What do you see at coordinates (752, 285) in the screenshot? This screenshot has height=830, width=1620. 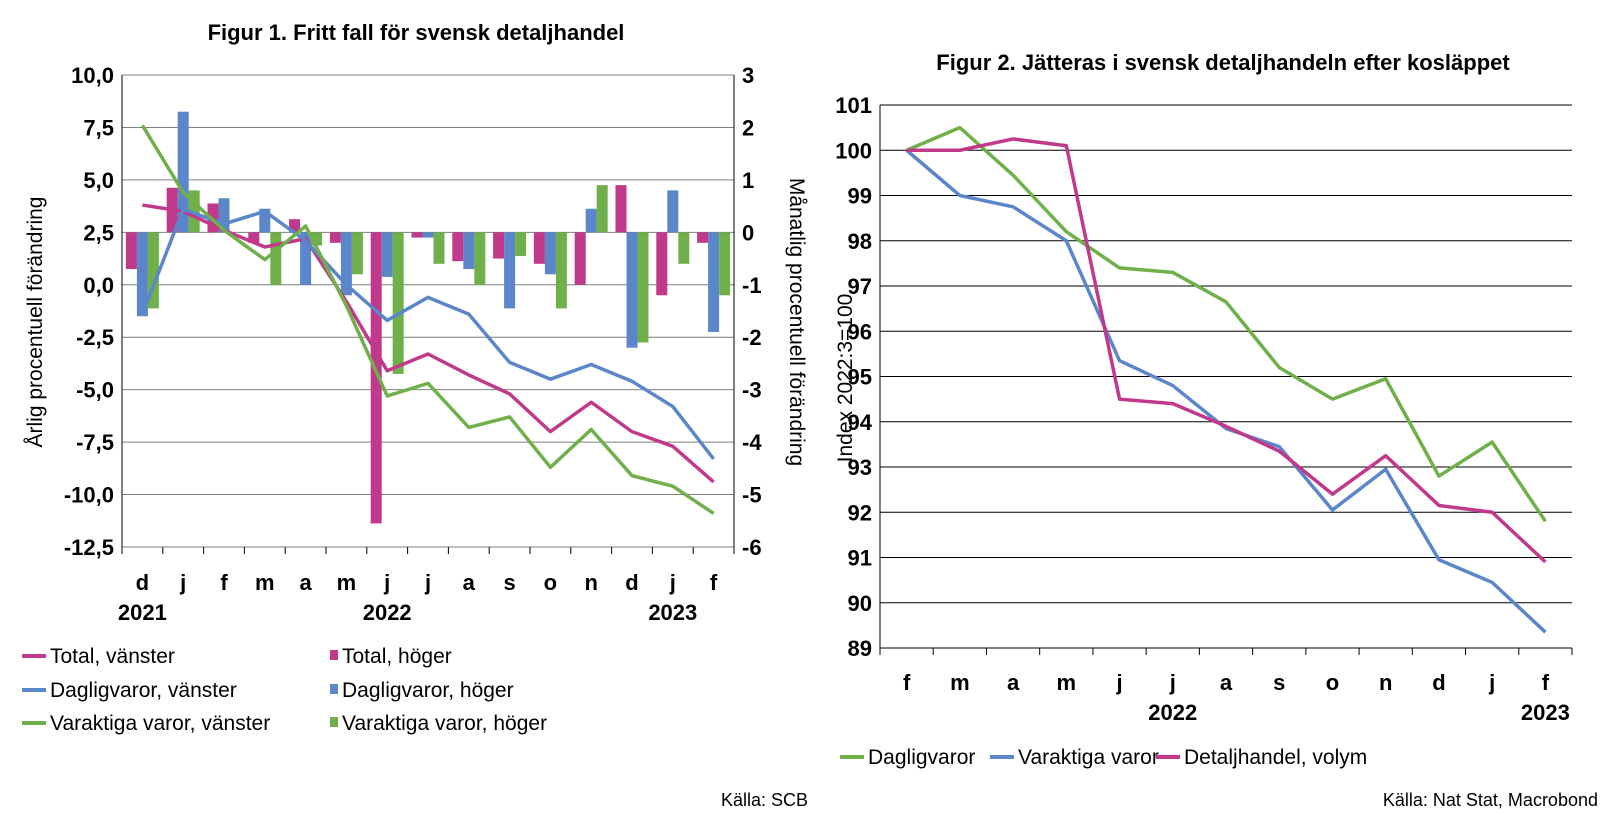 I see `chart1-ytick-right: -1` at bounding box center [752, 285].